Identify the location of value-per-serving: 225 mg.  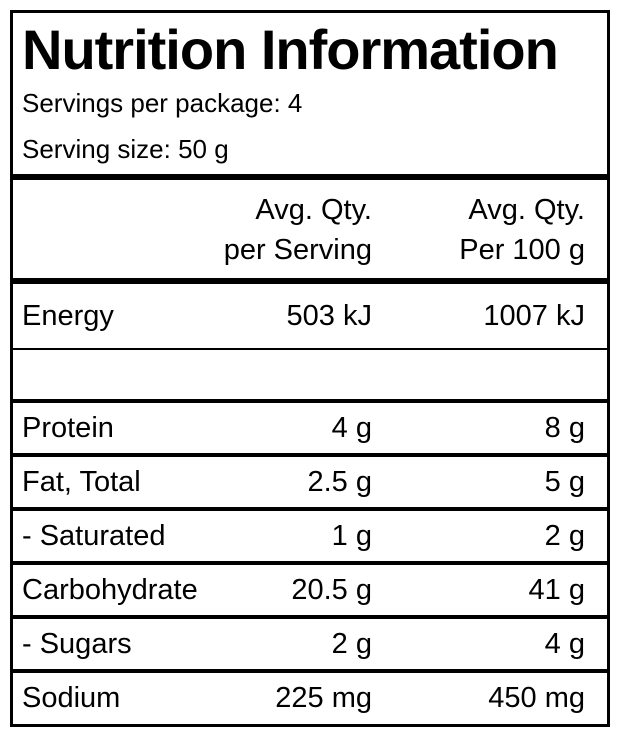
(323, 697).